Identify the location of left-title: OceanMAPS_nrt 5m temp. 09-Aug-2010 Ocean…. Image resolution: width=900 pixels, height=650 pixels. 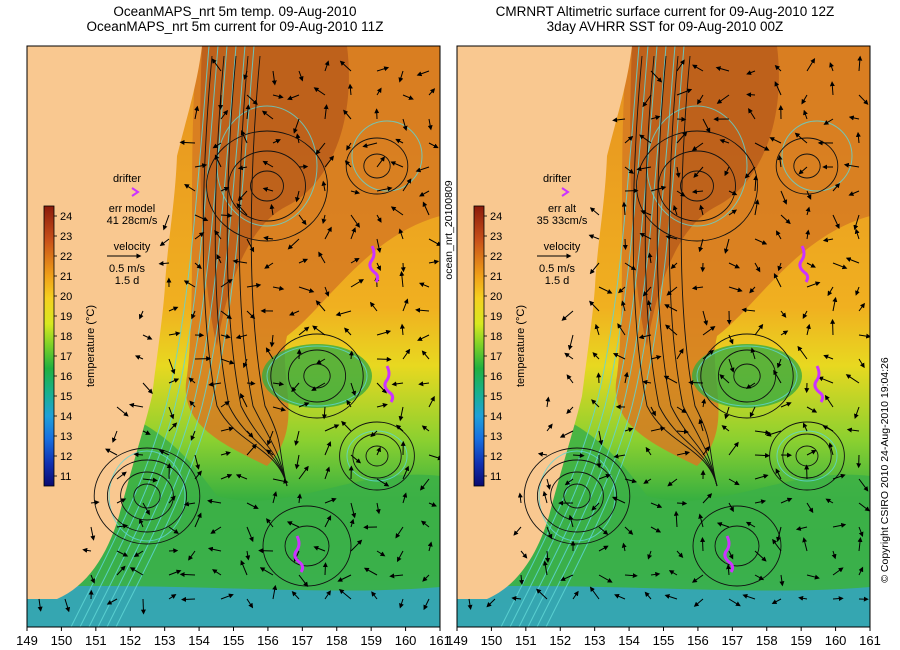
(235, 19).